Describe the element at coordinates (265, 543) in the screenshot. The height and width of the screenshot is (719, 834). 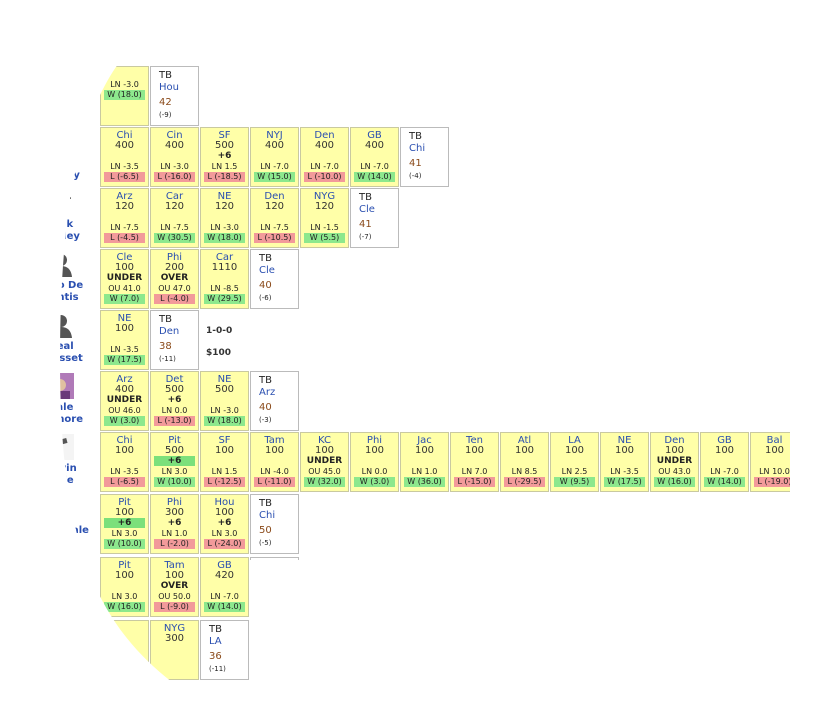
I see `current-margin: (-5)` at that location.